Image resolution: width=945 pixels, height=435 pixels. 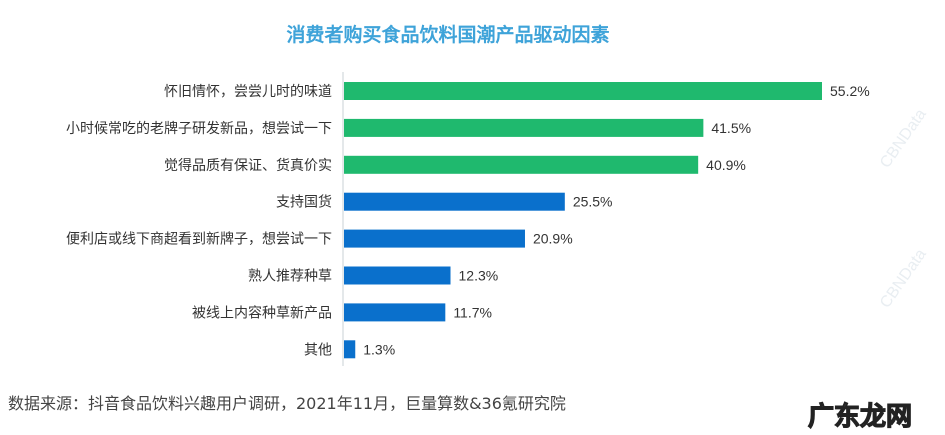 I want to click on data-label: 41.5%, so click(x=731, y=128).